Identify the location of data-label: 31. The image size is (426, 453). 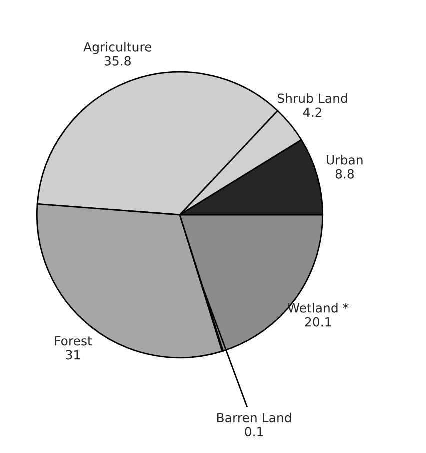
(73, 355).